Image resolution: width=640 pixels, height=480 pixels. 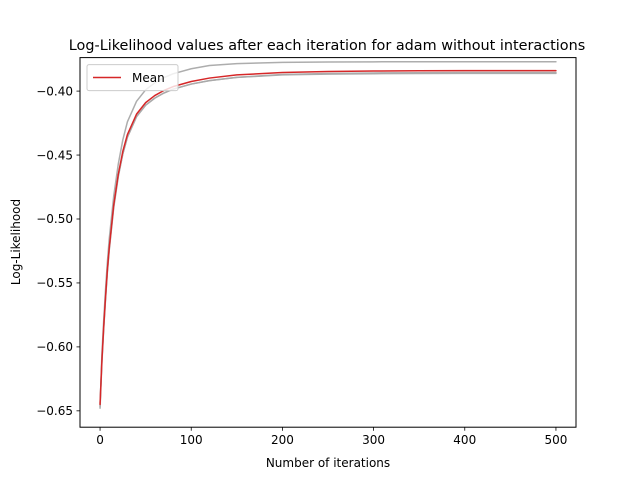 What do you see at coordinates (373, 440) in the screenshot?
I see `x-tick-label: 300` at bounding box center [373, 440].